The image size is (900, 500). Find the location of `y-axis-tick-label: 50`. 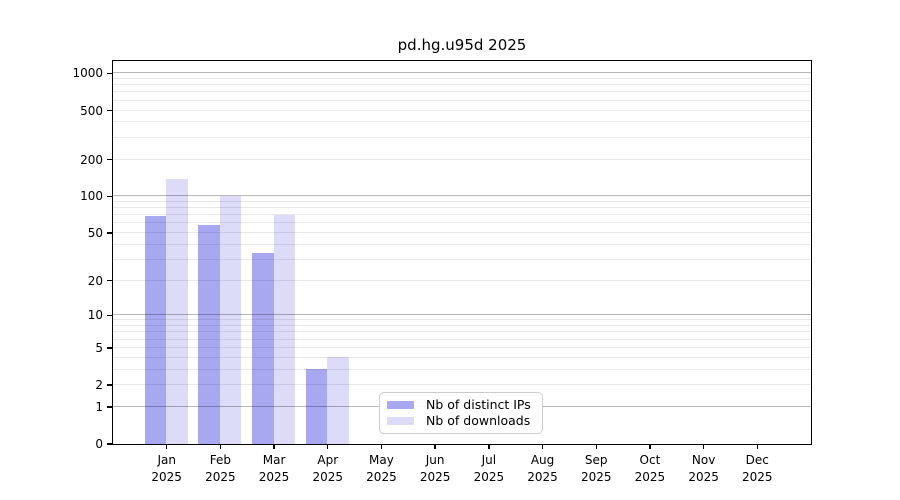

y-axis-tick-label: 50 is located at coordinates (95, 233).